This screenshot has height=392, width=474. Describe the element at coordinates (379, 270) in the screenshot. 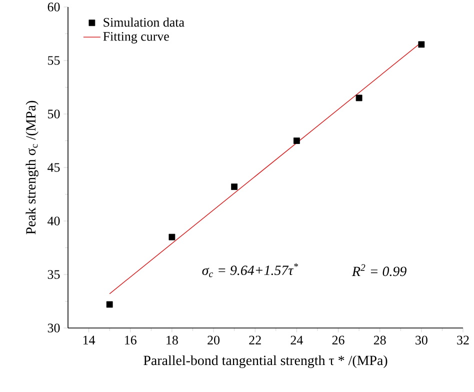

I see `annotation: R$^{2}$ = 0.99` at that location.